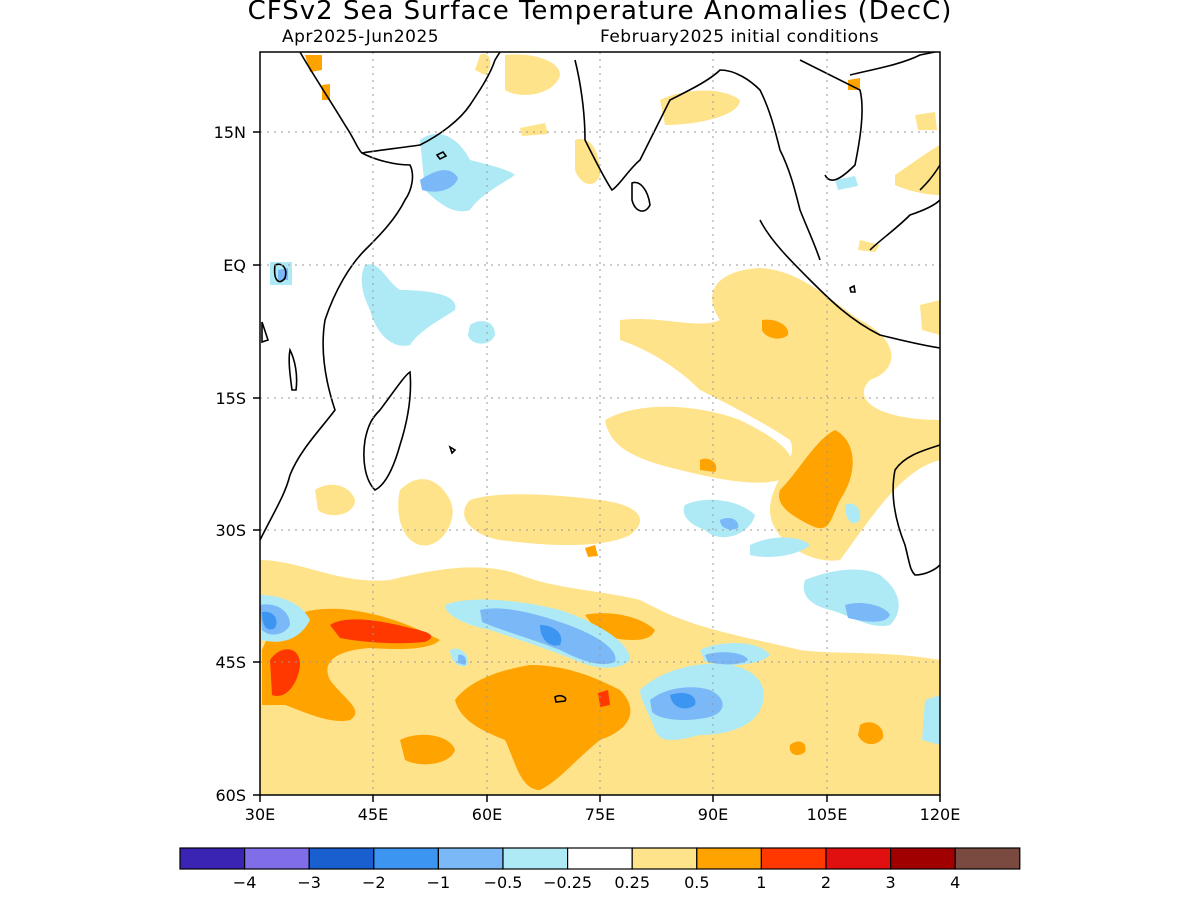 The width and height of the screenshot is (1200, 900). Describe the element at coordinates (230, 398) in the screenshot. I see `lat-tick-label: 15S` at that location.